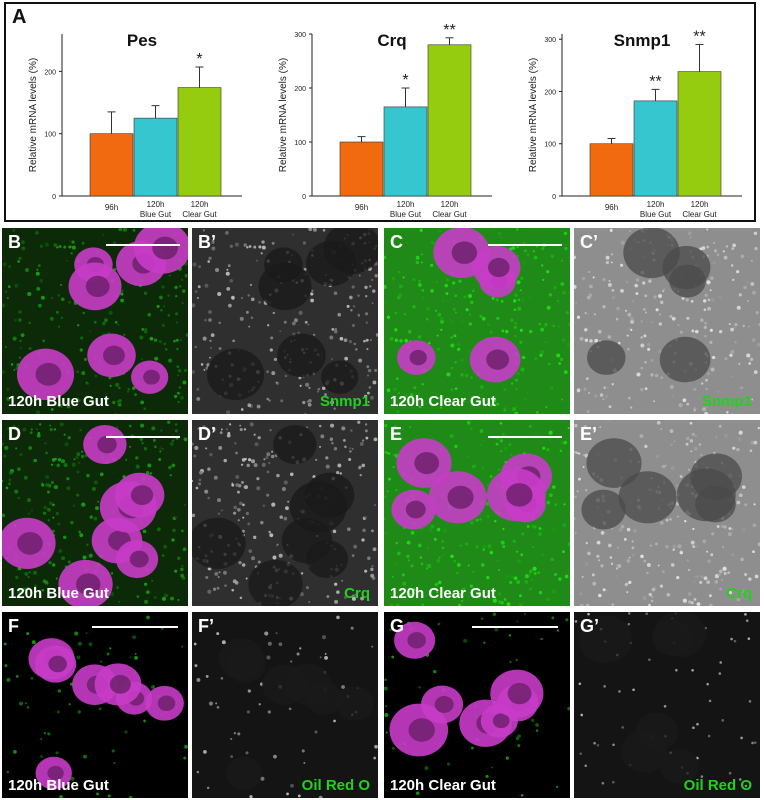  I want to click on y-tick-label: 200, so click(300, 89).